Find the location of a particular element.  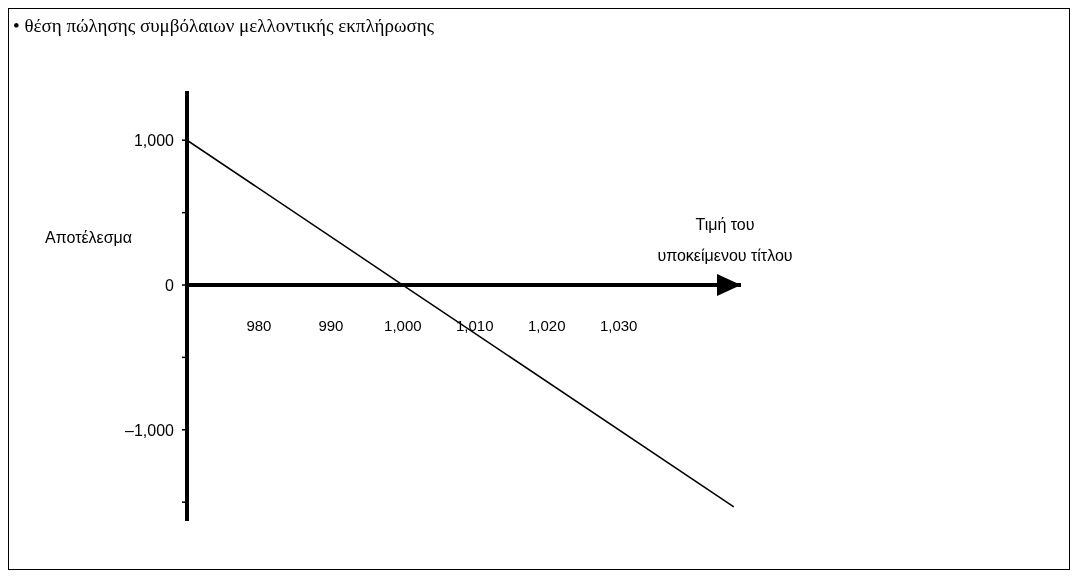

y-tick-label: 0 is located at coordinates (170, 286).